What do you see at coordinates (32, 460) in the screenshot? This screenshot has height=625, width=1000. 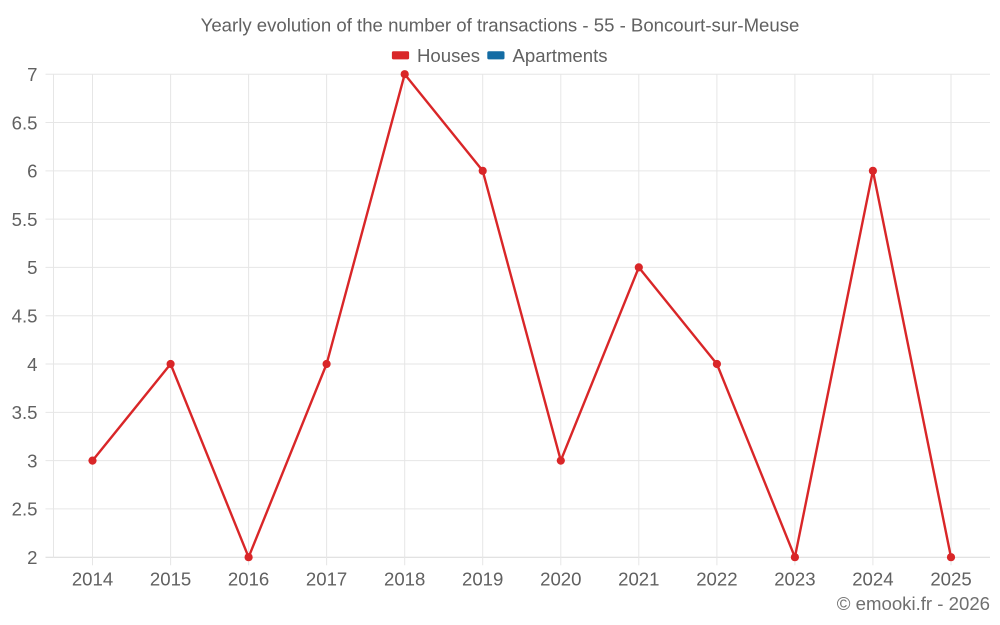 I see `svg-text: 3` at bounding box center [32, 460].